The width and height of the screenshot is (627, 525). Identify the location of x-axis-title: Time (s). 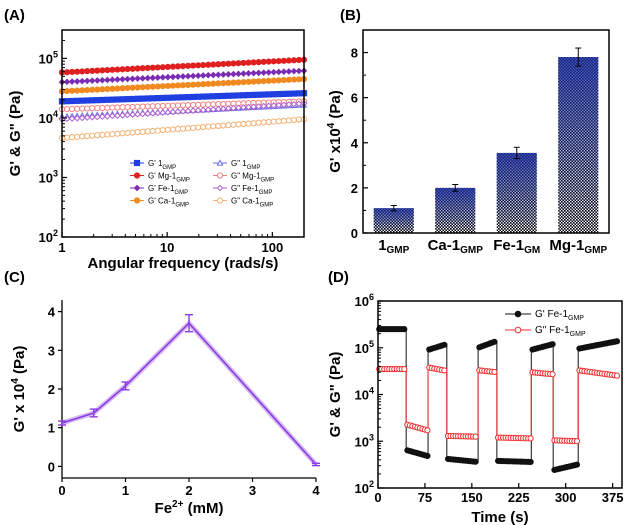
(499, 517).